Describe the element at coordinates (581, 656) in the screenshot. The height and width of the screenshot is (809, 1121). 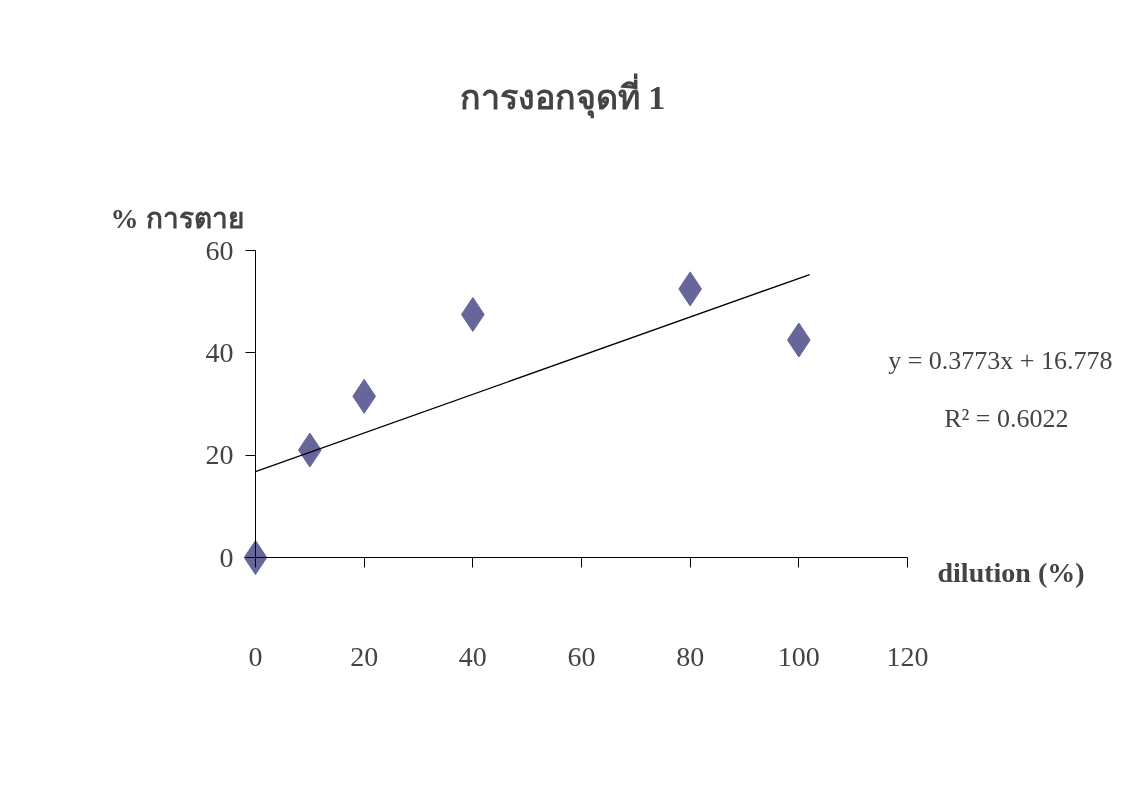
I see `x-tick-label: 60` at that location.